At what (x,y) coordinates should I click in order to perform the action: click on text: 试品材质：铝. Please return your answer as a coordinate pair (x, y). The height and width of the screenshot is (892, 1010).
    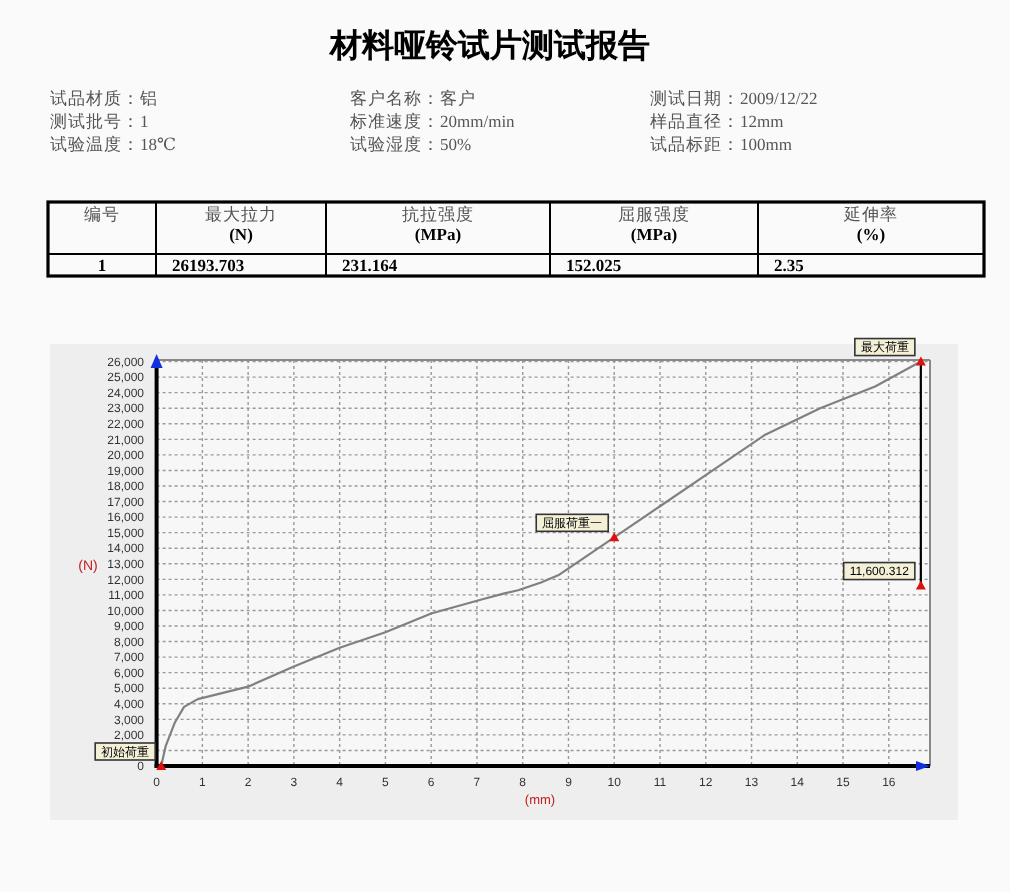
    Looking at the image, I should click on (104, 98).